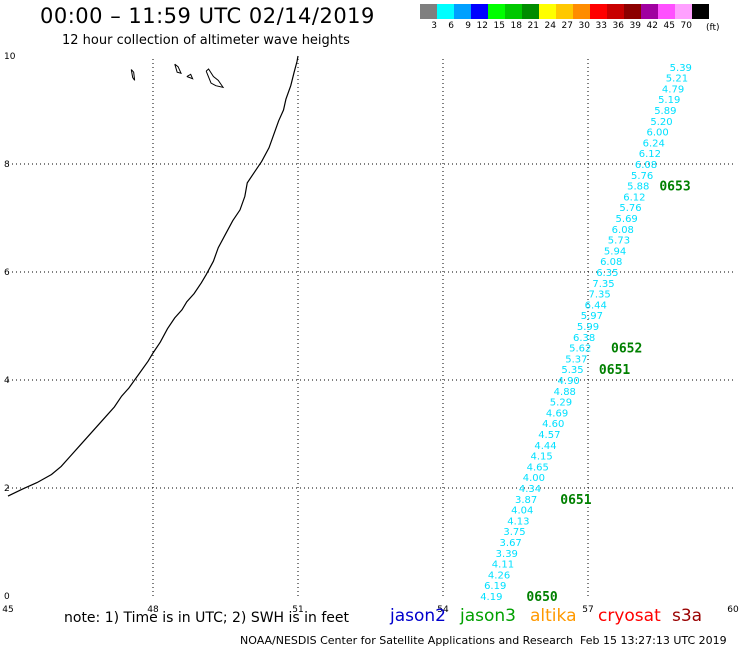 The image size is (740, 650). I want to click on swh-value: 6.35, so click(607, 273).